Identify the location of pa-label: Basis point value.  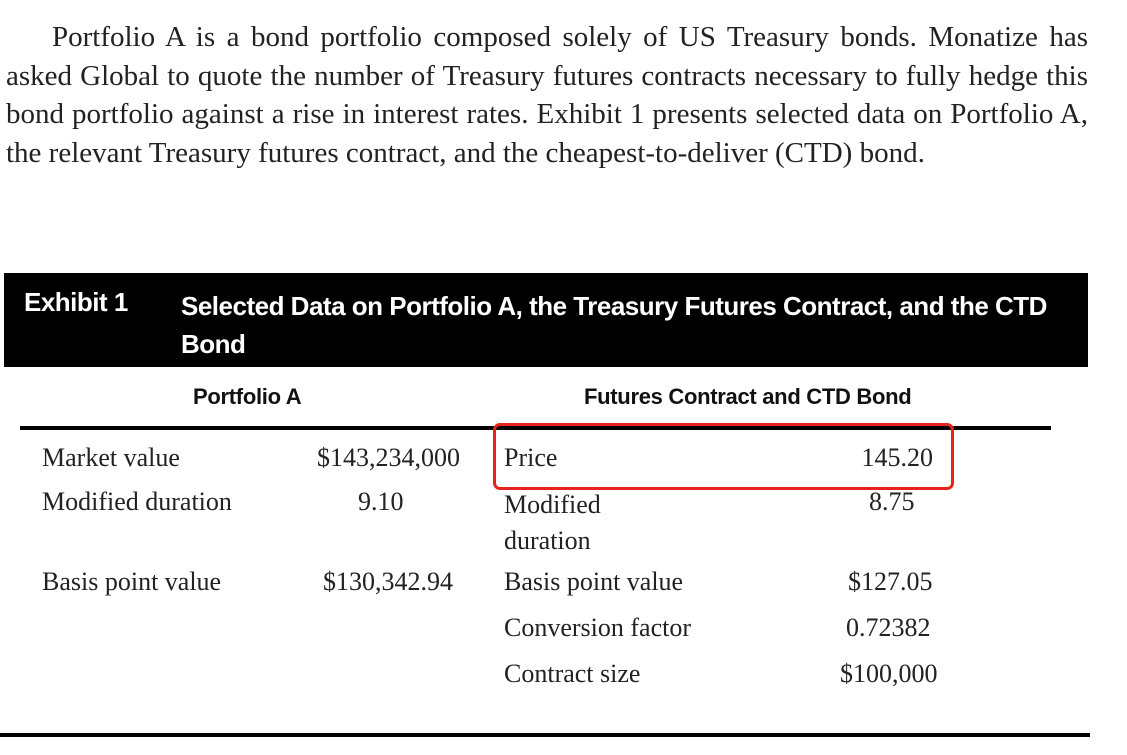
(132, 581).